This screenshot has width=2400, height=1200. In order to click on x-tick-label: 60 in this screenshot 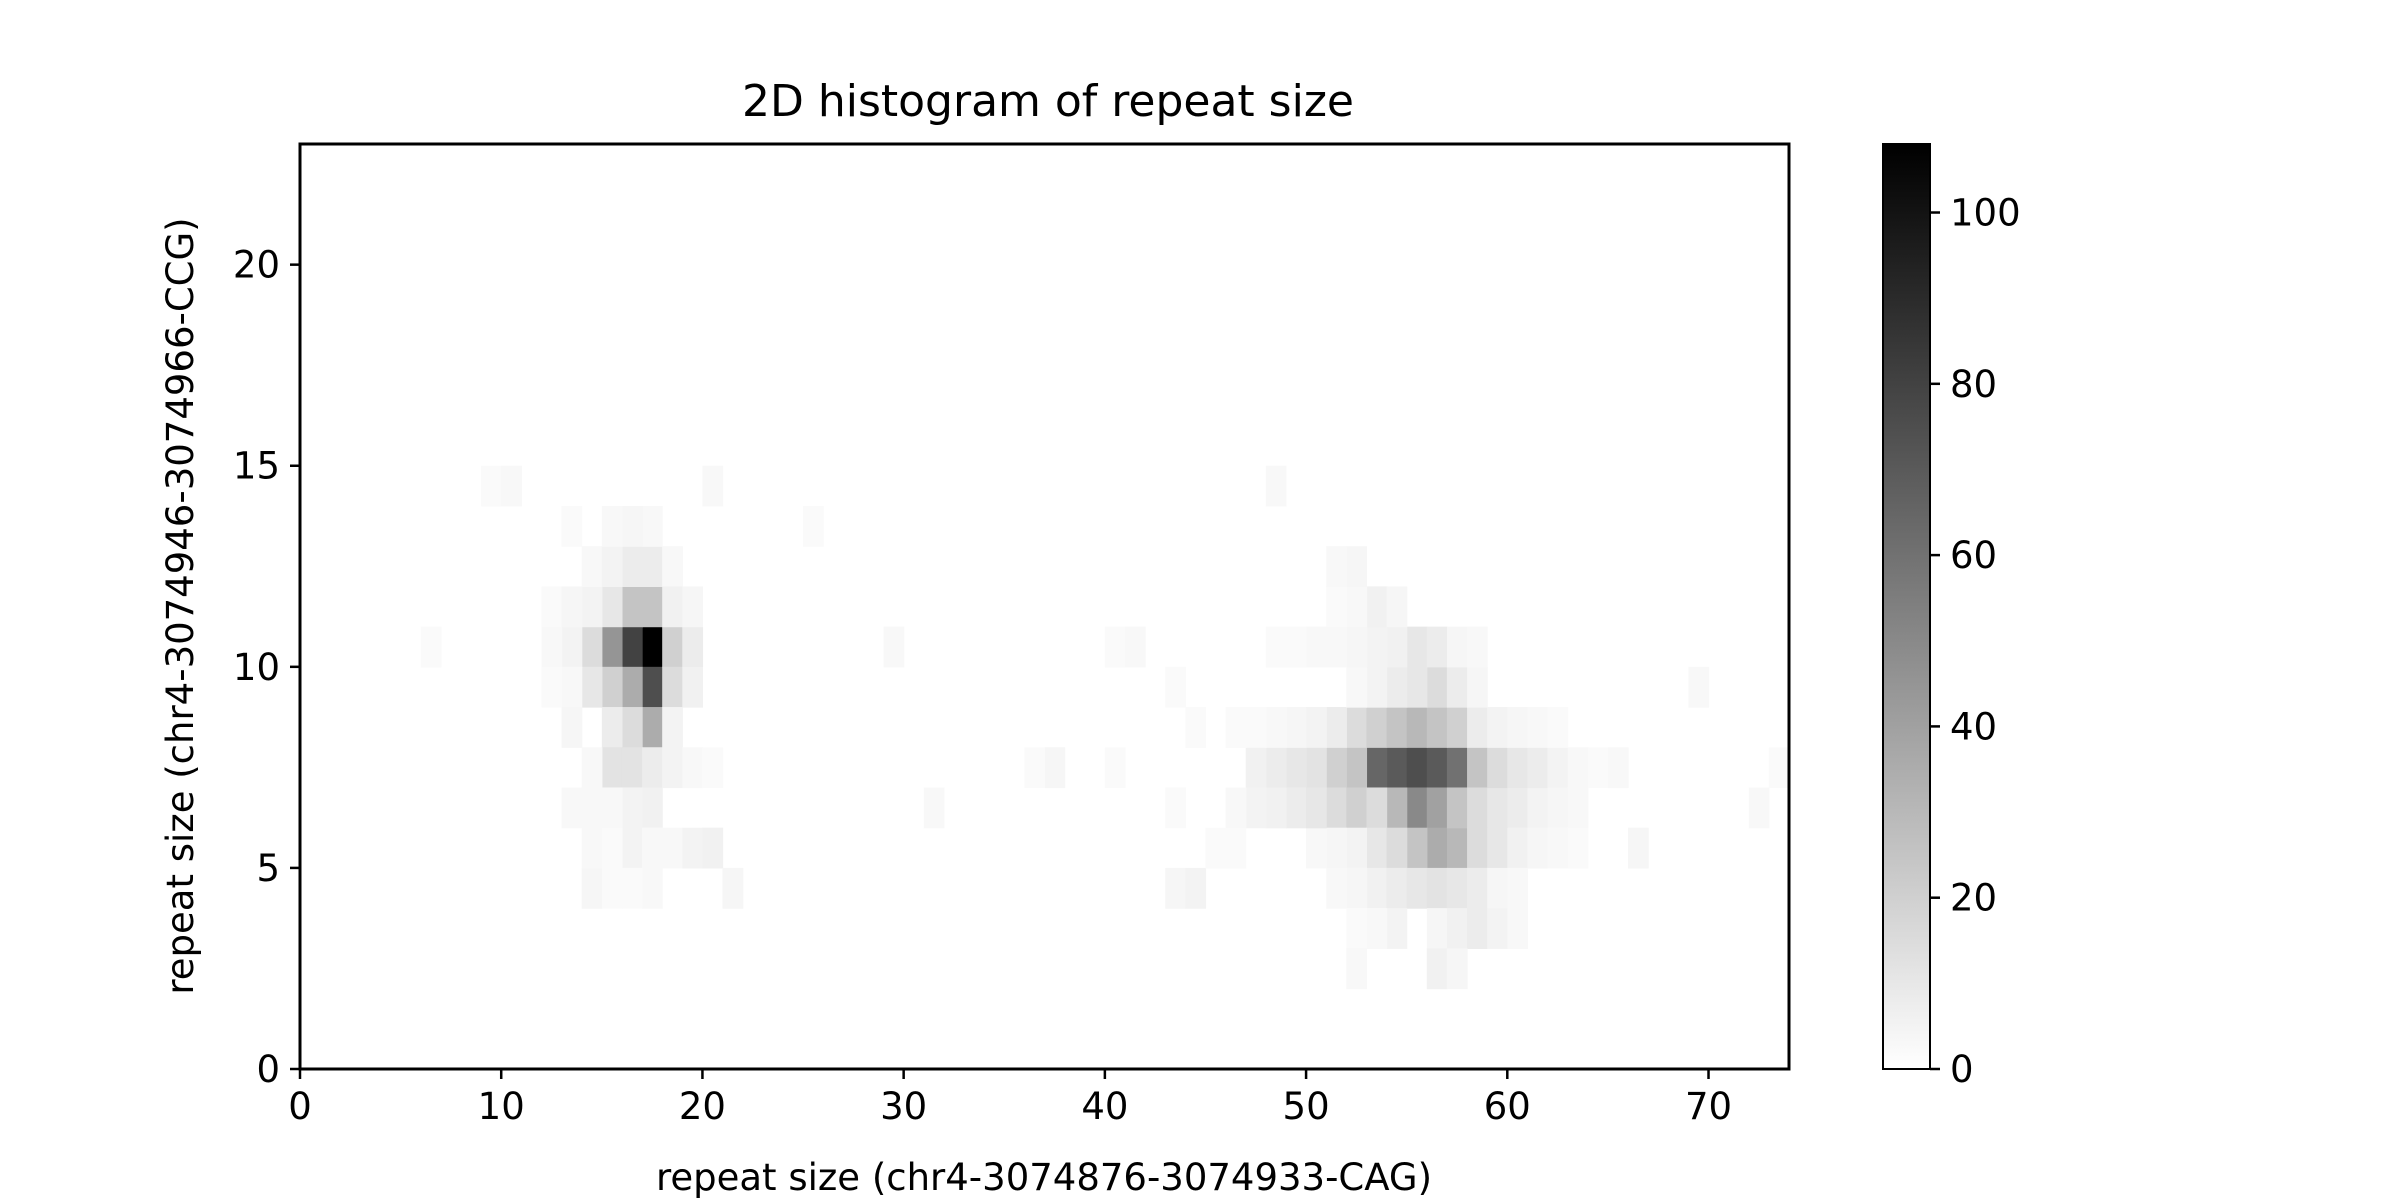, I will do `click(1507, 1106)`.